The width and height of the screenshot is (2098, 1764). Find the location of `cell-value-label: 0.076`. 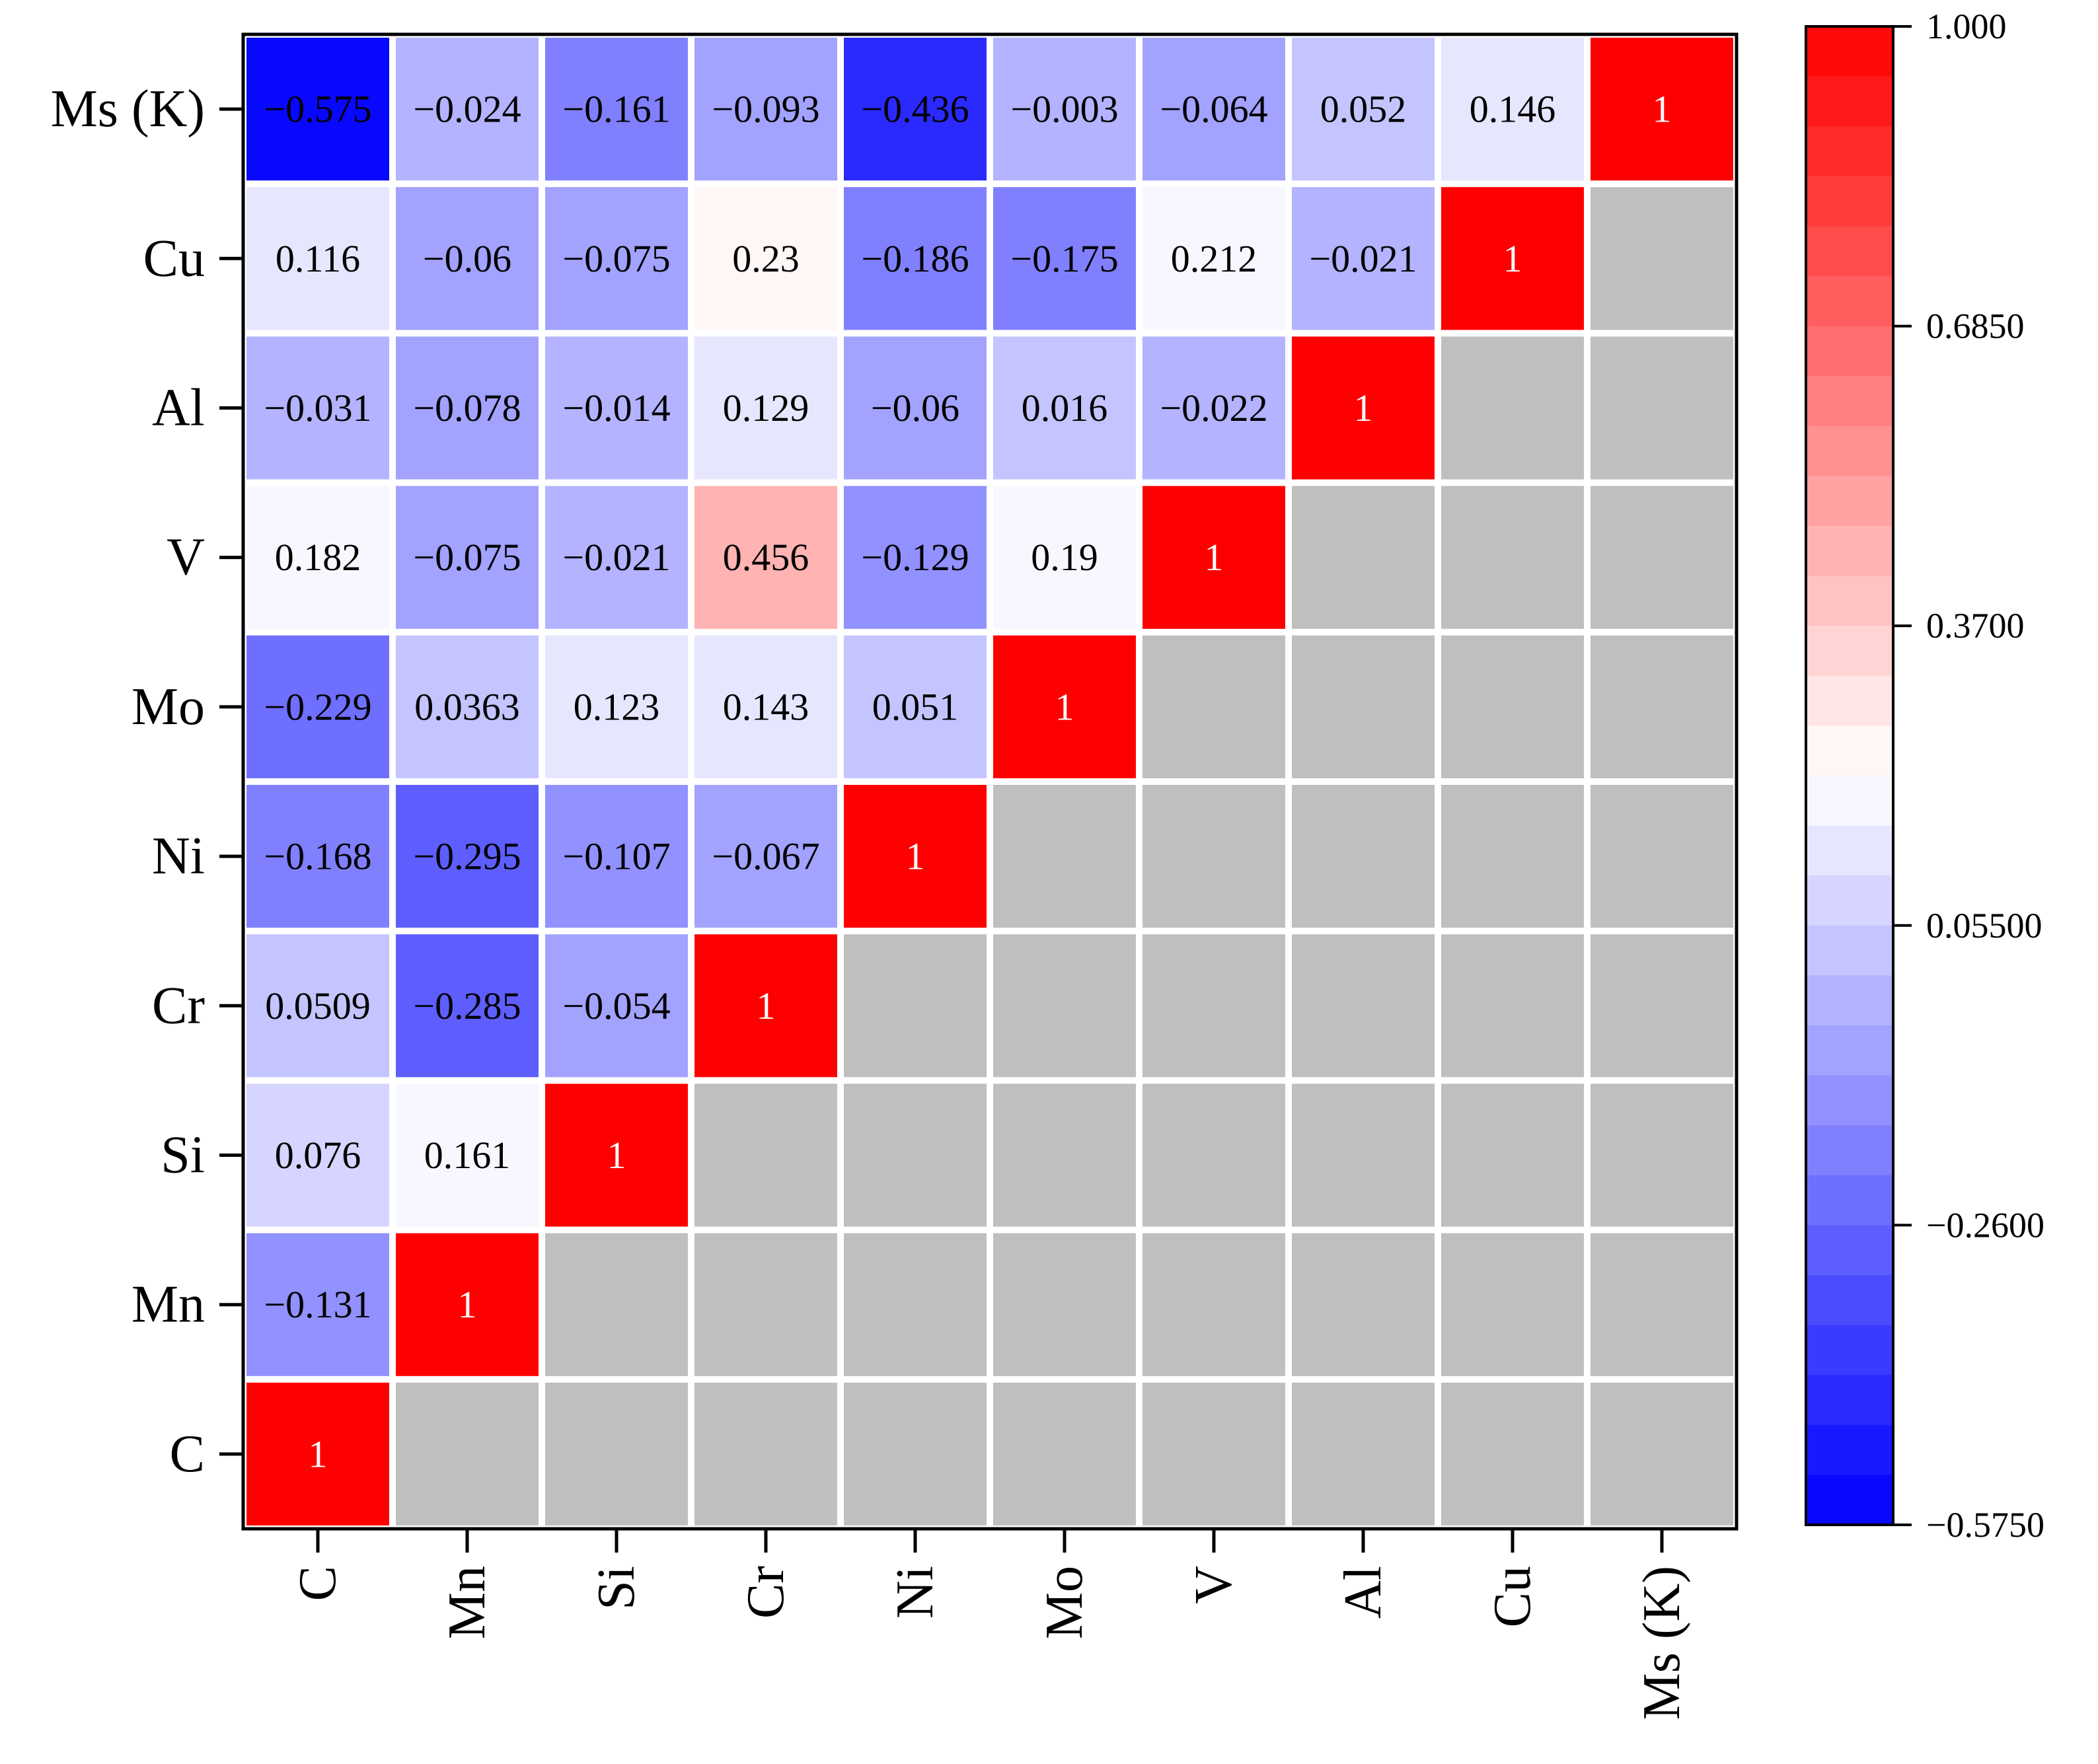

cell-value-label: 0.076 is located at coordinates (318, 1155).